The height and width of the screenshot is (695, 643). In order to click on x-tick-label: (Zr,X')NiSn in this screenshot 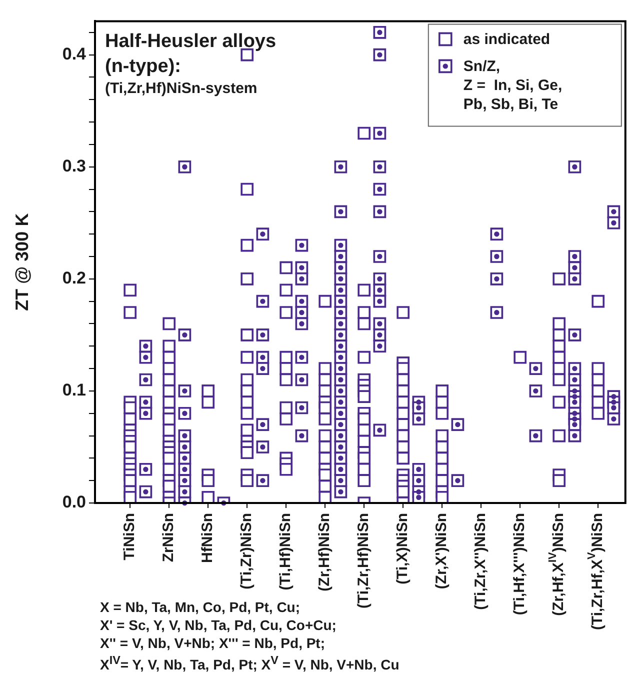, I will do `click(441, 551)`.